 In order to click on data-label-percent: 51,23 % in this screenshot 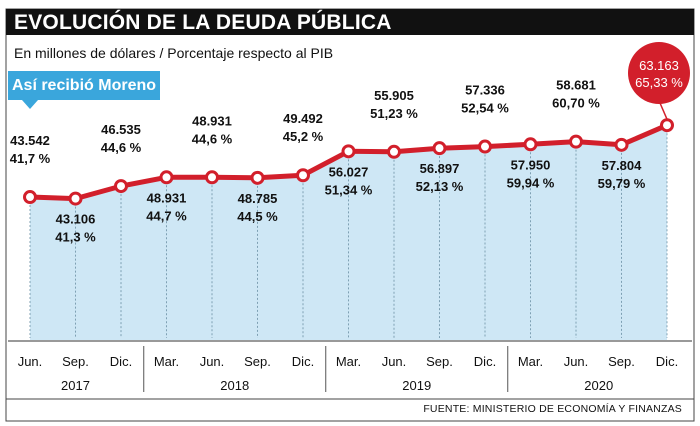, I will do `click(394, 113)`.